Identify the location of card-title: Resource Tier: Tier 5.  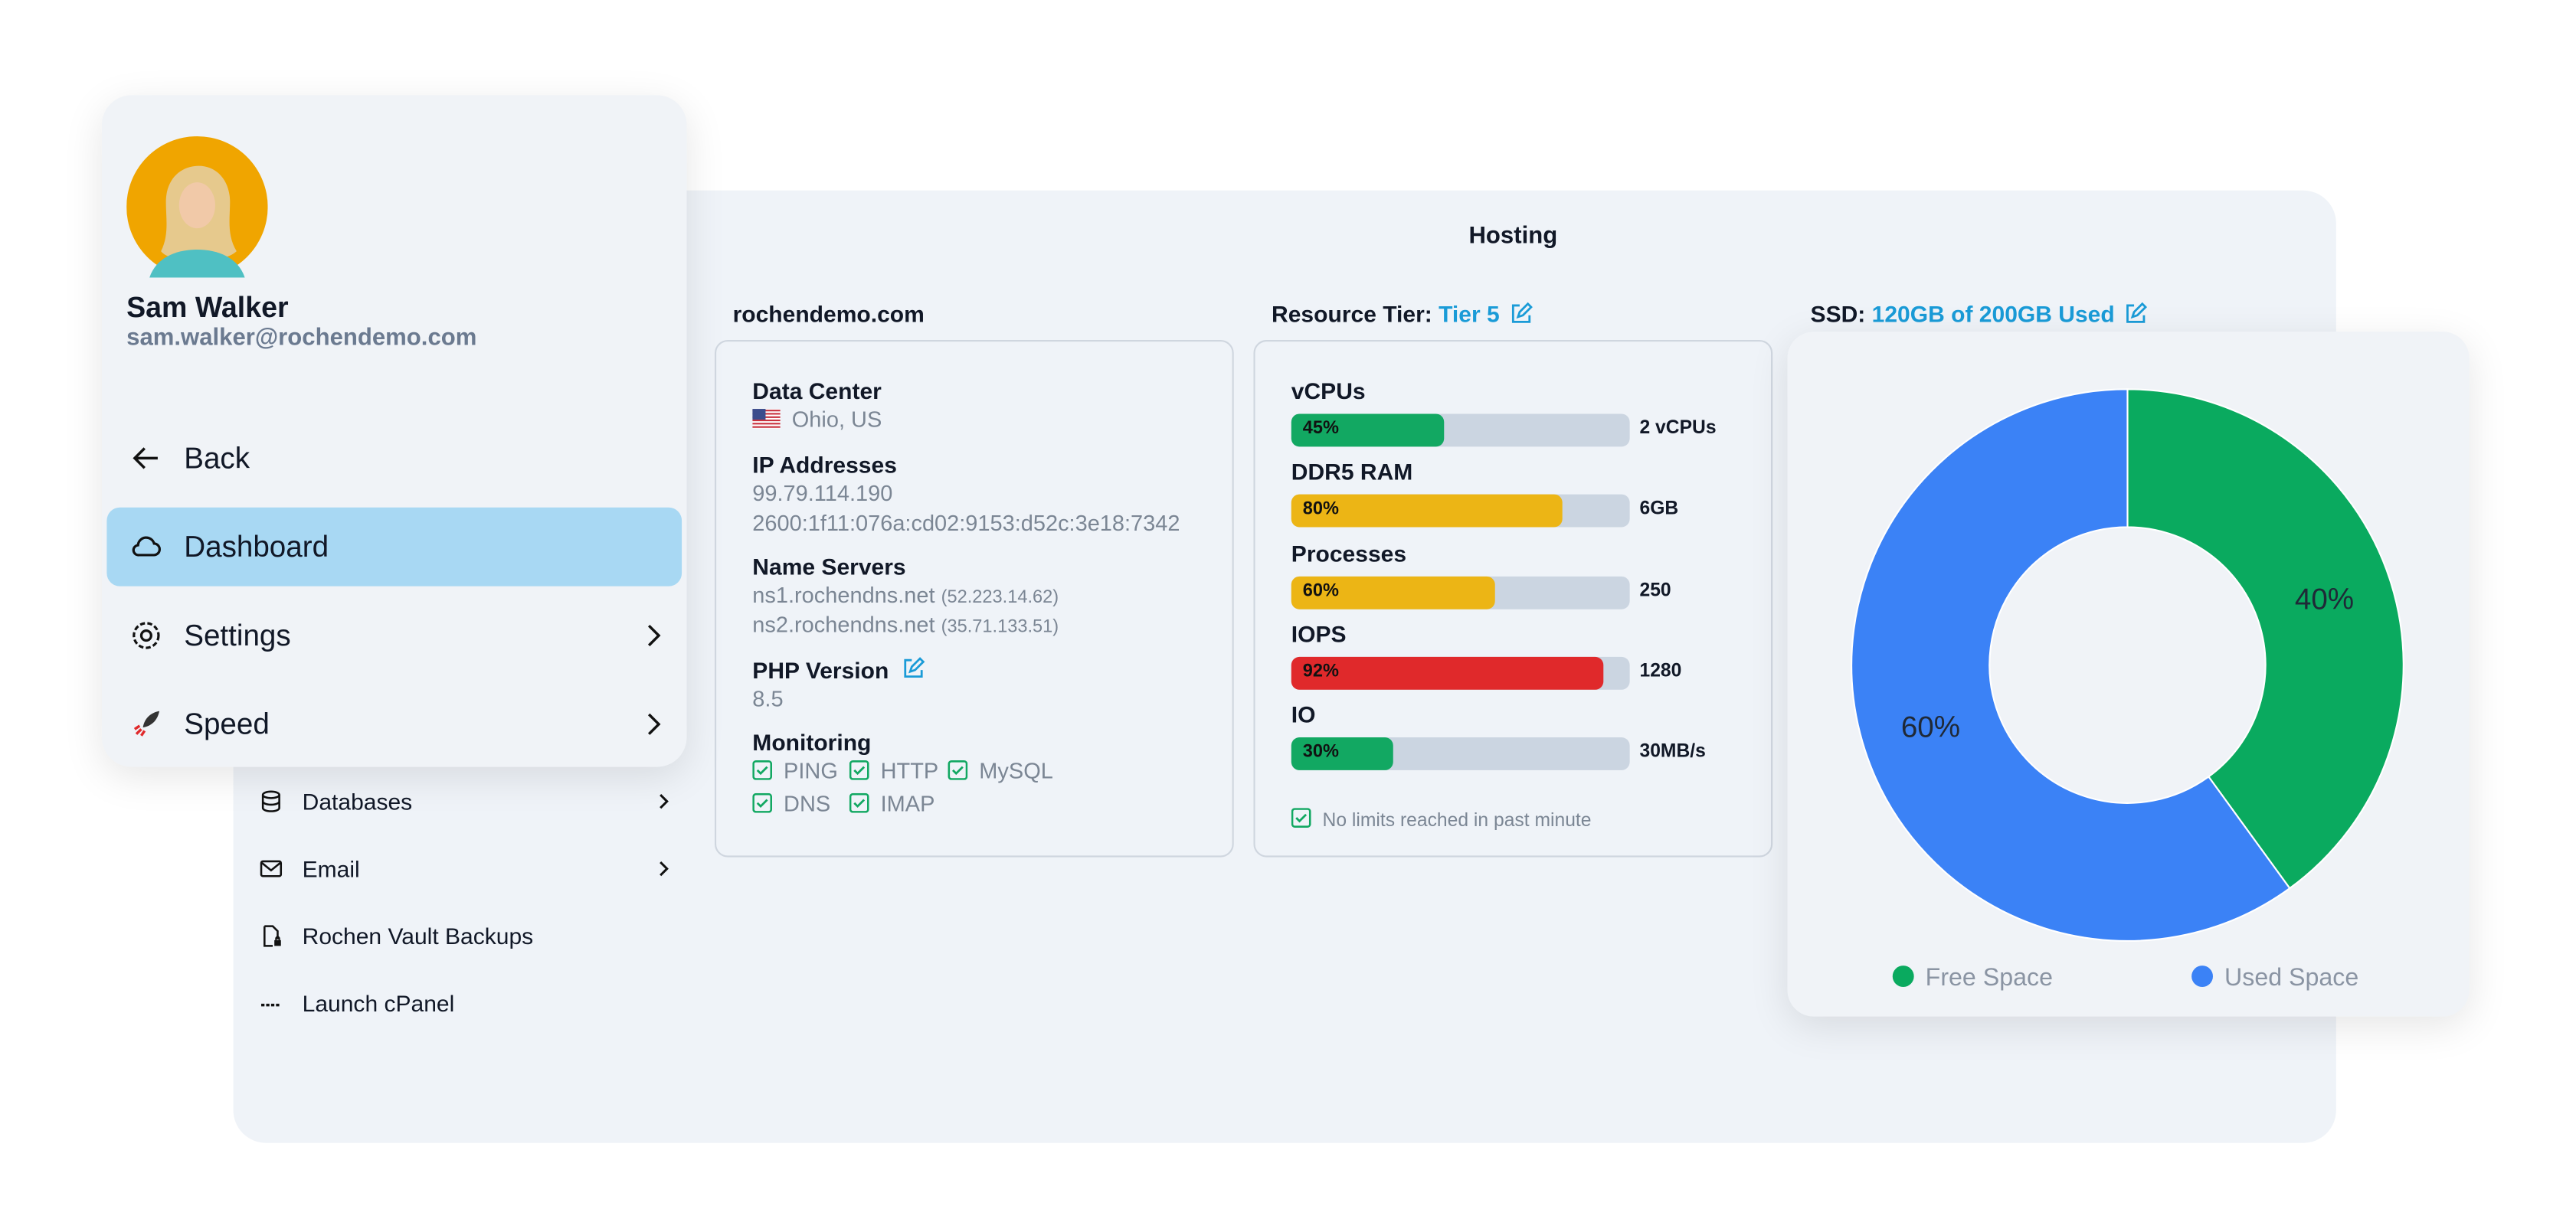
(1402, 313).